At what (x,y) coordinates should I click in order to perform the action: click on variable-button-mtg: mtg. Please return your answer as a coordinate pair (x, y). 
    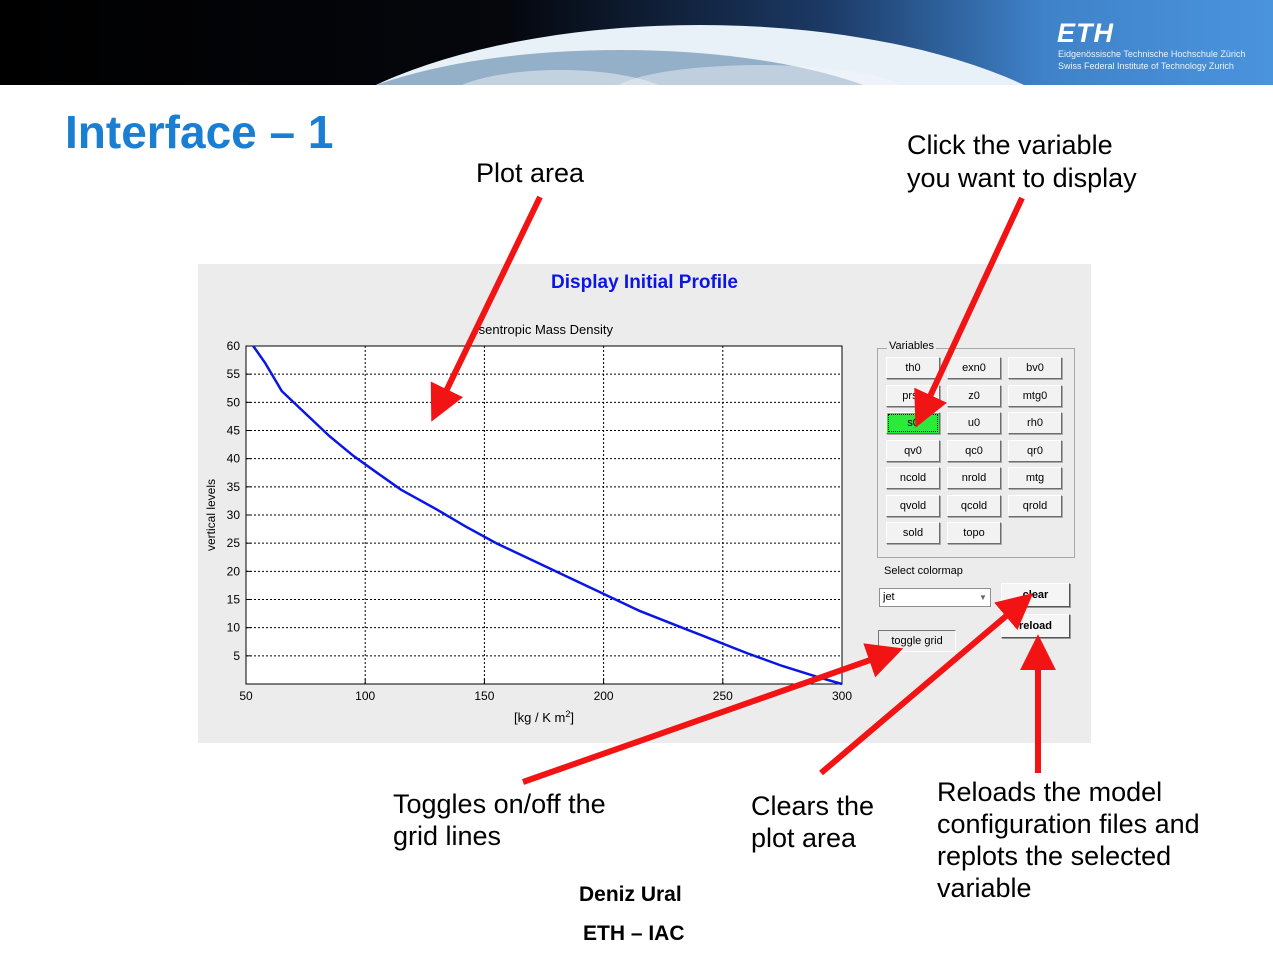
    Looking at the image, I should click on (1035, 478).